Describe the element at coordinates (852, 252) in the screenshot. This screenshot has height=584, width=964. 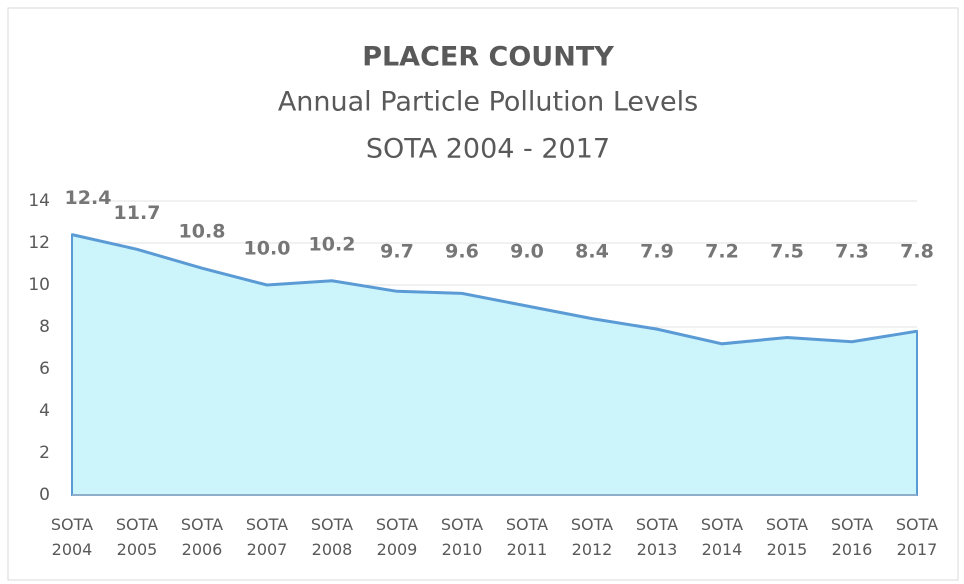
I see `data-label: 7.3` at that location.